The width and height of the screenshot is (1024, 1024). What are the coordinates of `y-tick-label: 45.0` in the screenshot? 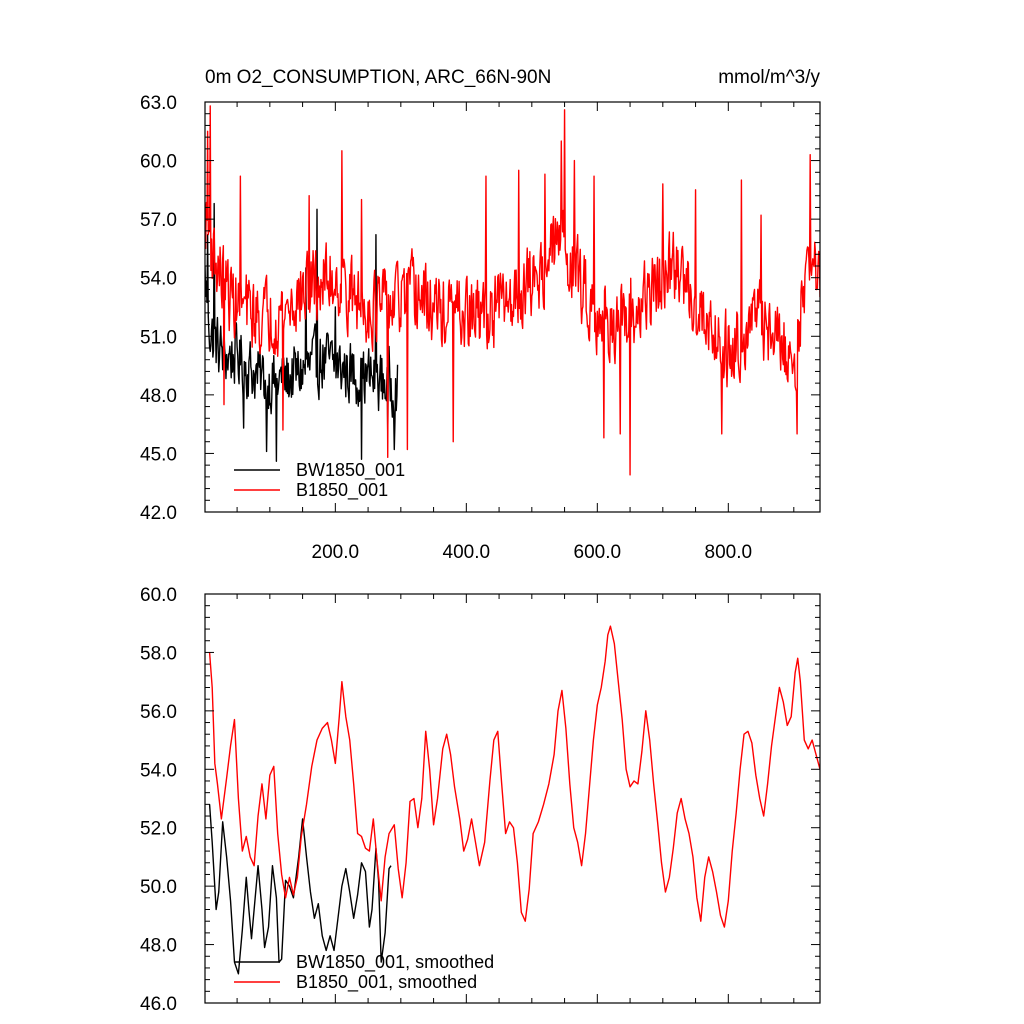 It's located at (158, 454).